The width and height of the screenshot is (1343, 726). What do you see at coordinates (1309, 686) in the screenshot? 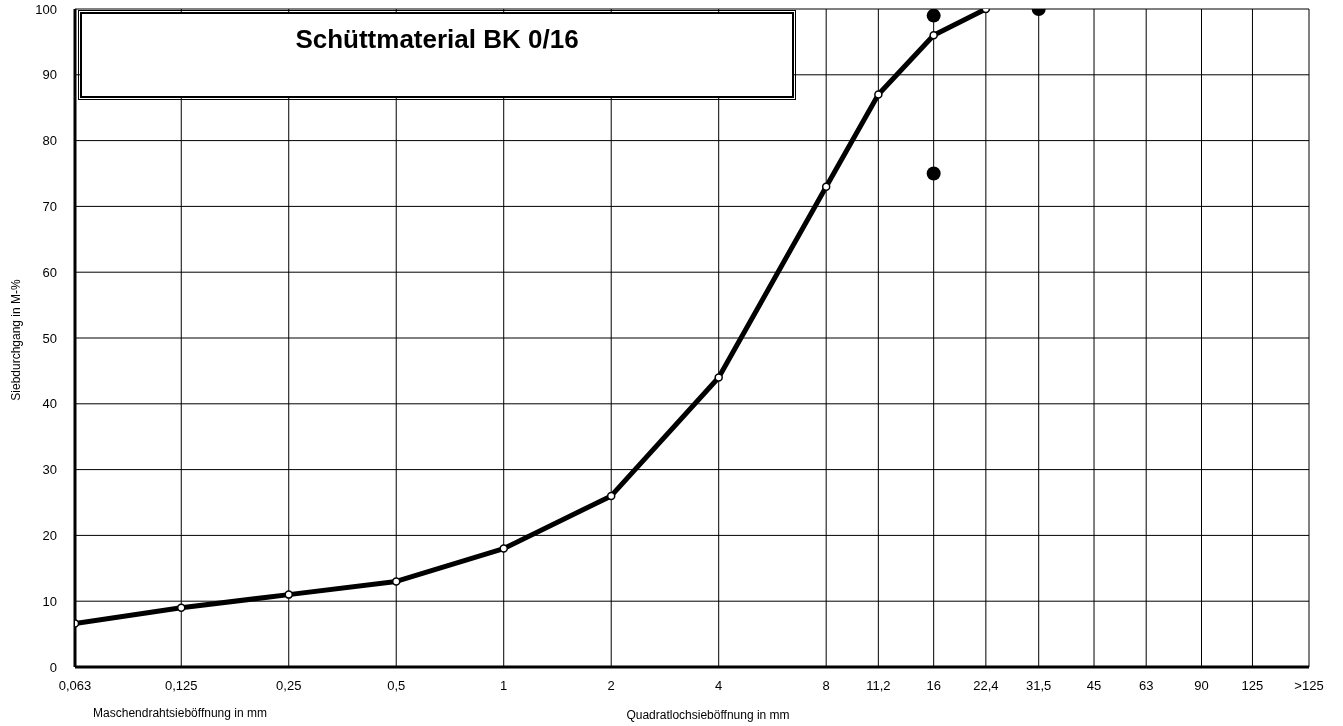
I see `x-tick-label: >125` at bounding box center [1309, 686].